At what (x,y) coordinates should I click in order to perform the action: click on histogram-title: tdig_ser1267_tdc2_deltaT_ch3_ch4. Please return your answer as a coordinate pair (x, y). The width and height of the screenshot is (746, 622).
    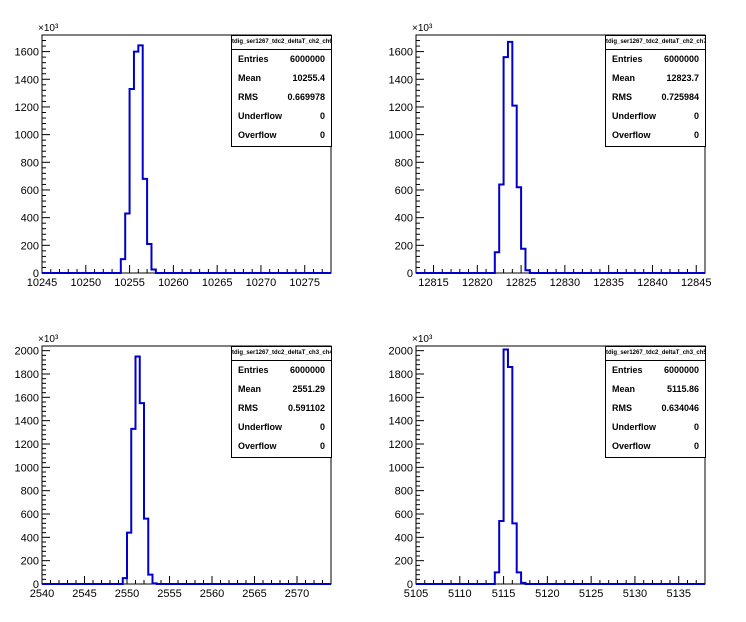
    Looking at the image, I should click on (281, 354).